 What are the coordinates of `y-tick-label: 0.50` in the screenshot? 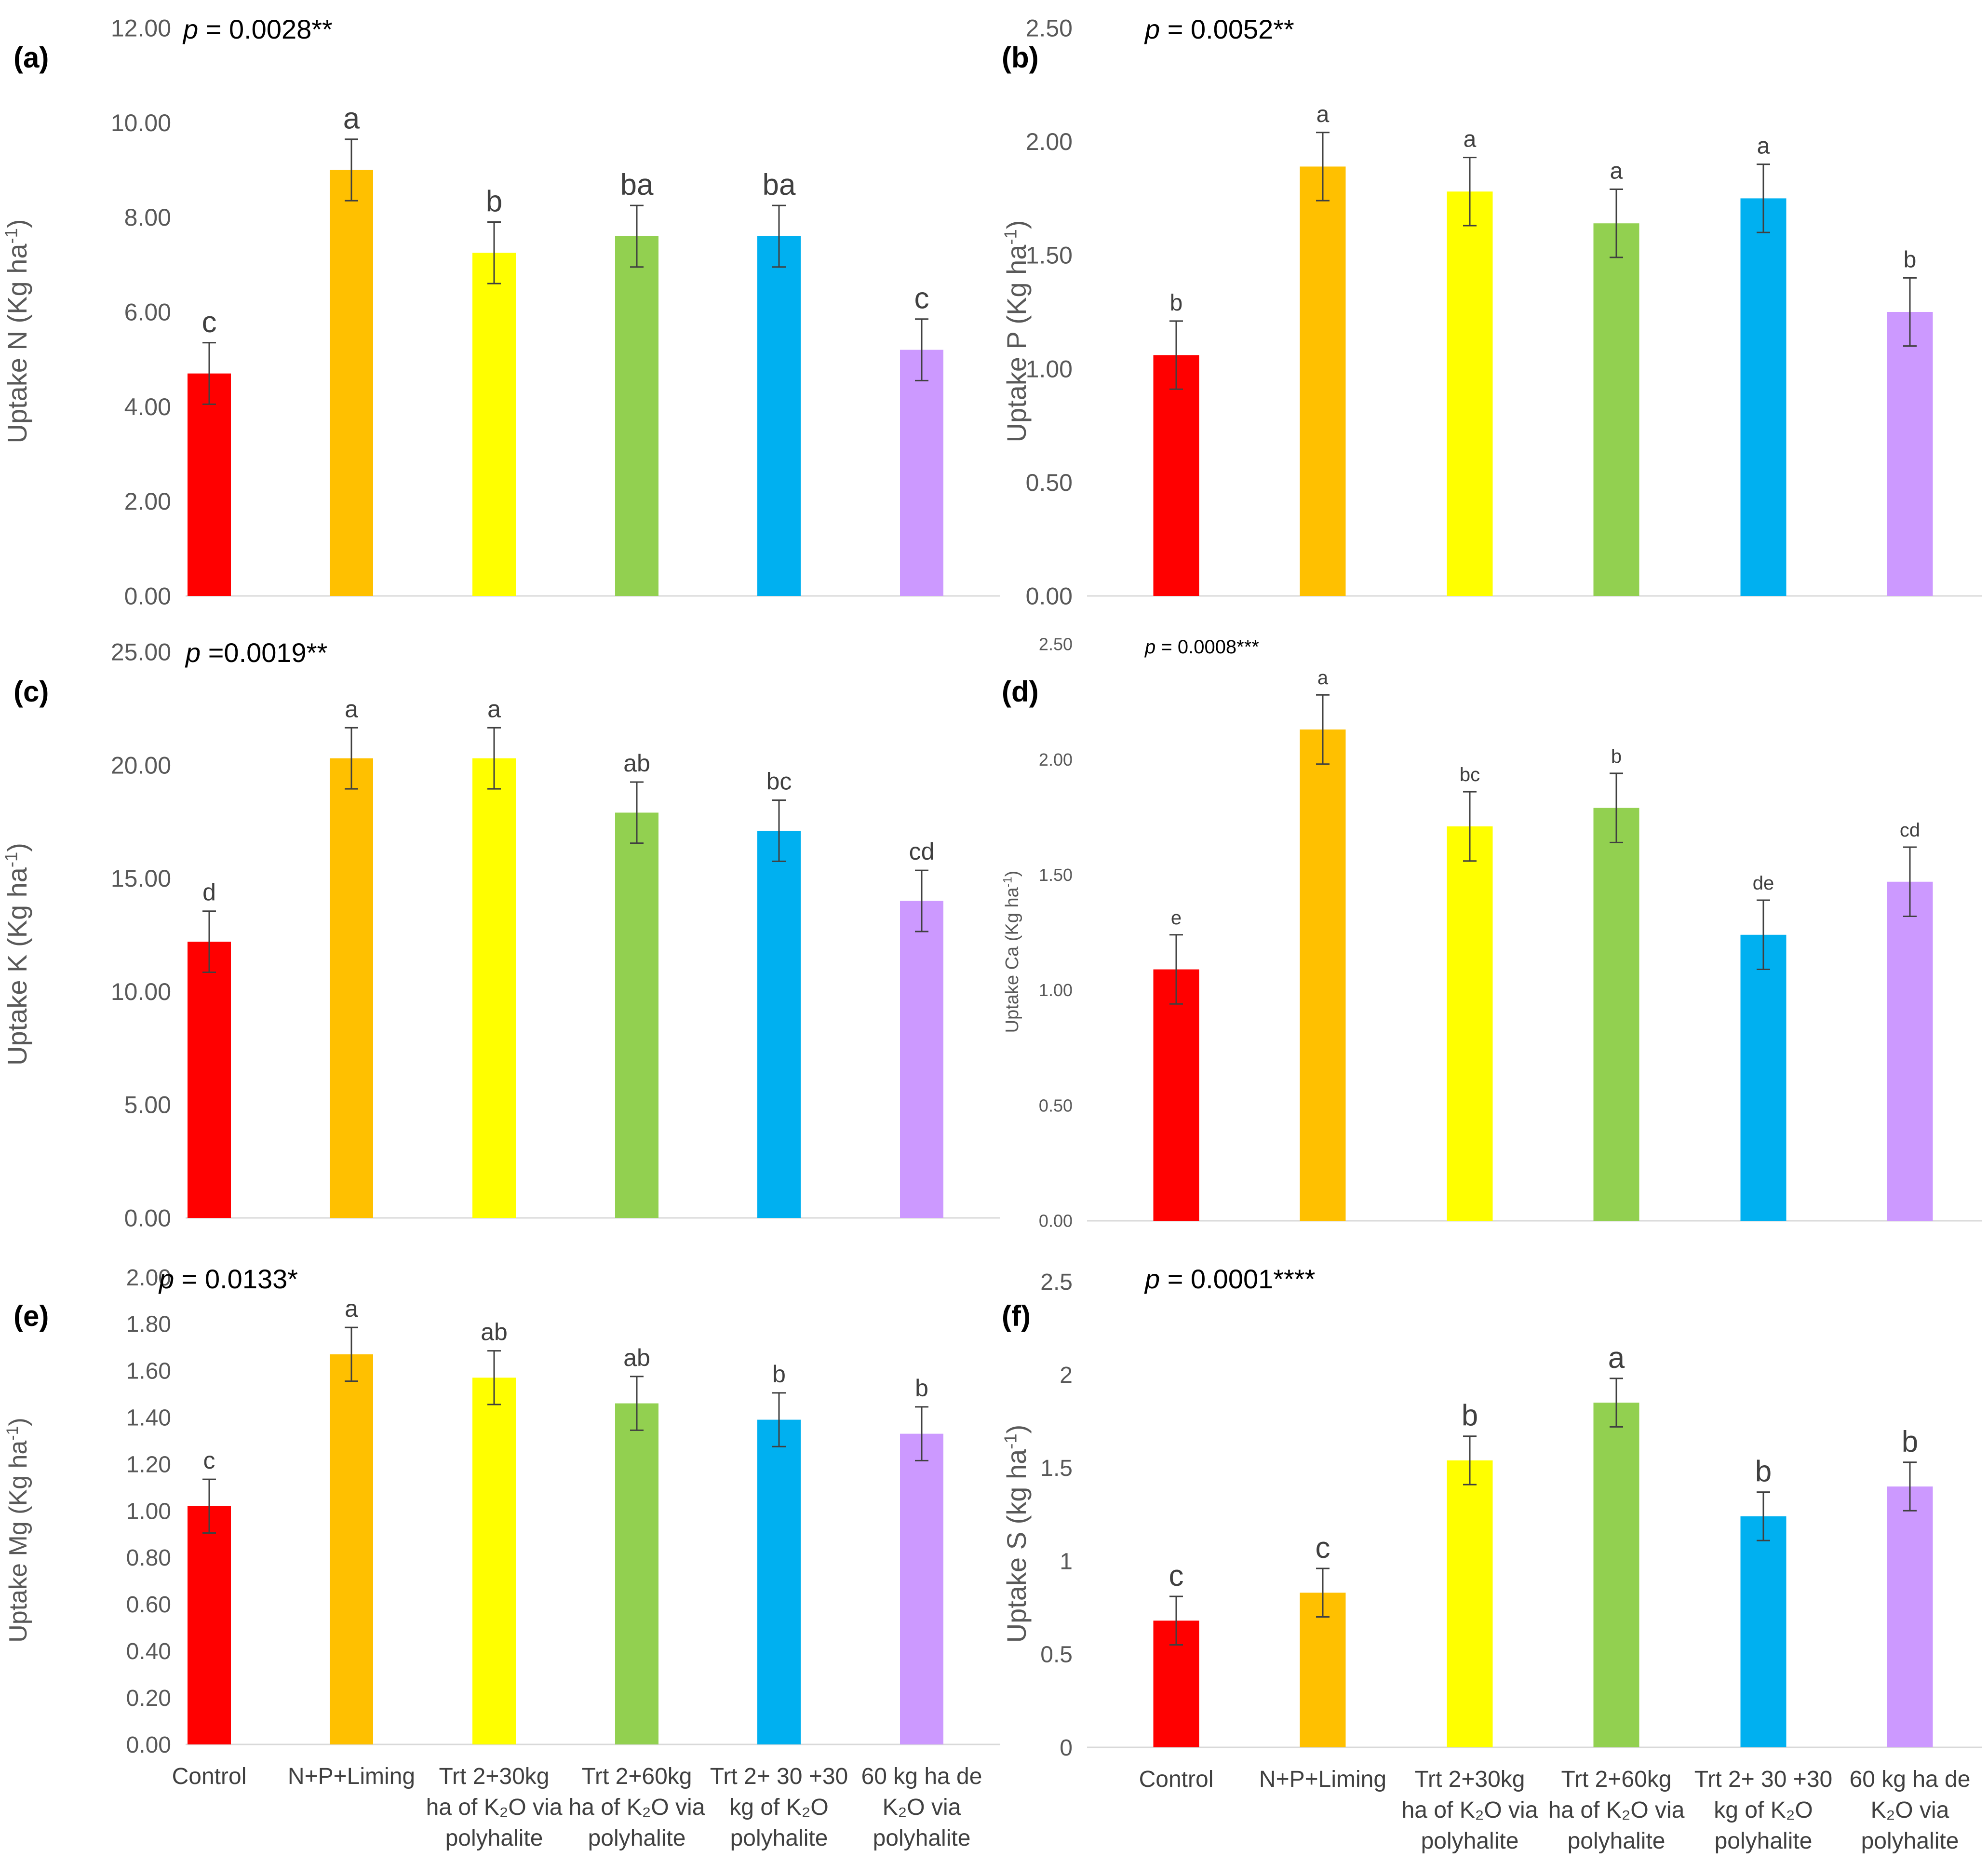 It's located at (1049, 483).